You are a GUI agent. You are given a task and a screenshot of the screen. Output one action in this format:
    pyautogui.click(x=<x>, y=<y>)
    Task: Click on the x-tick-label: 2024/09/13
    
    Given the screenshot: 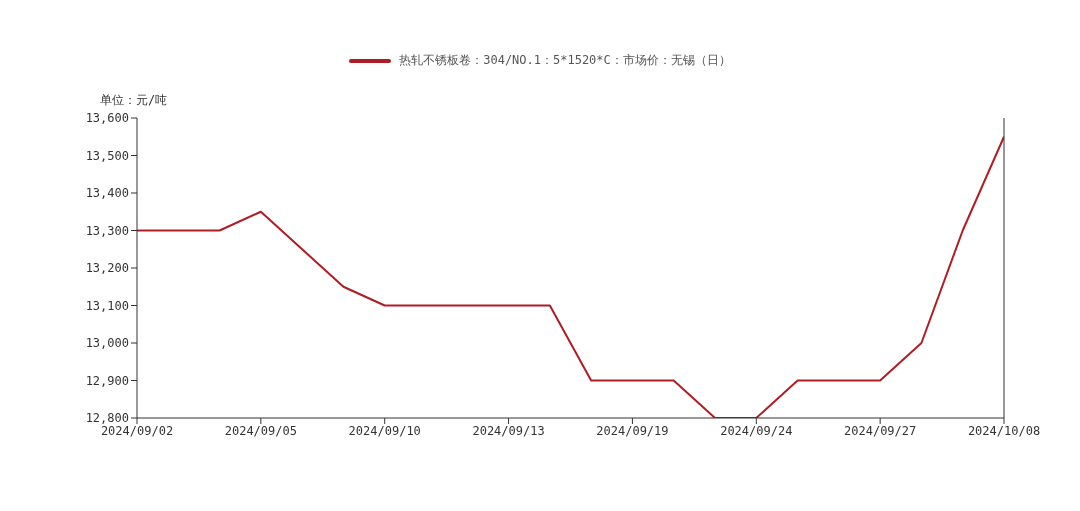 What is the action you would take?
    pyautogui.click(x=508, y=430)
    